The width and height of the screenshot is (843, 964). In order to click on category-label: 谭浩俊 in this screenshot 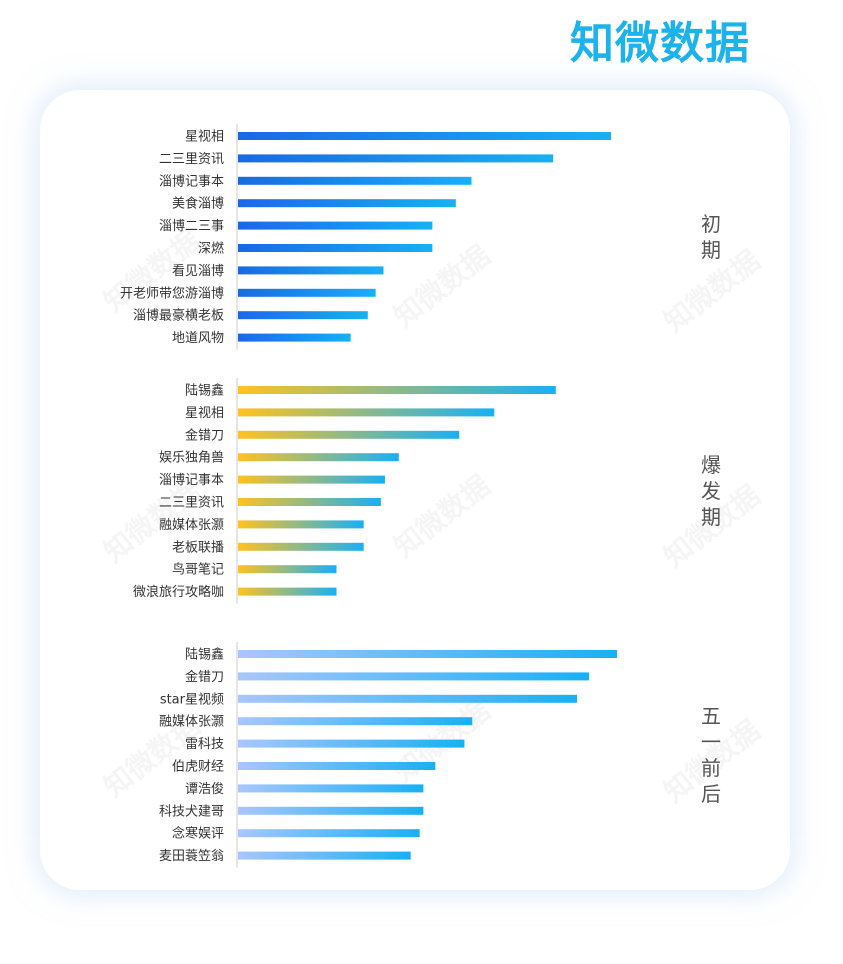, I will do `click(204, 789)`.